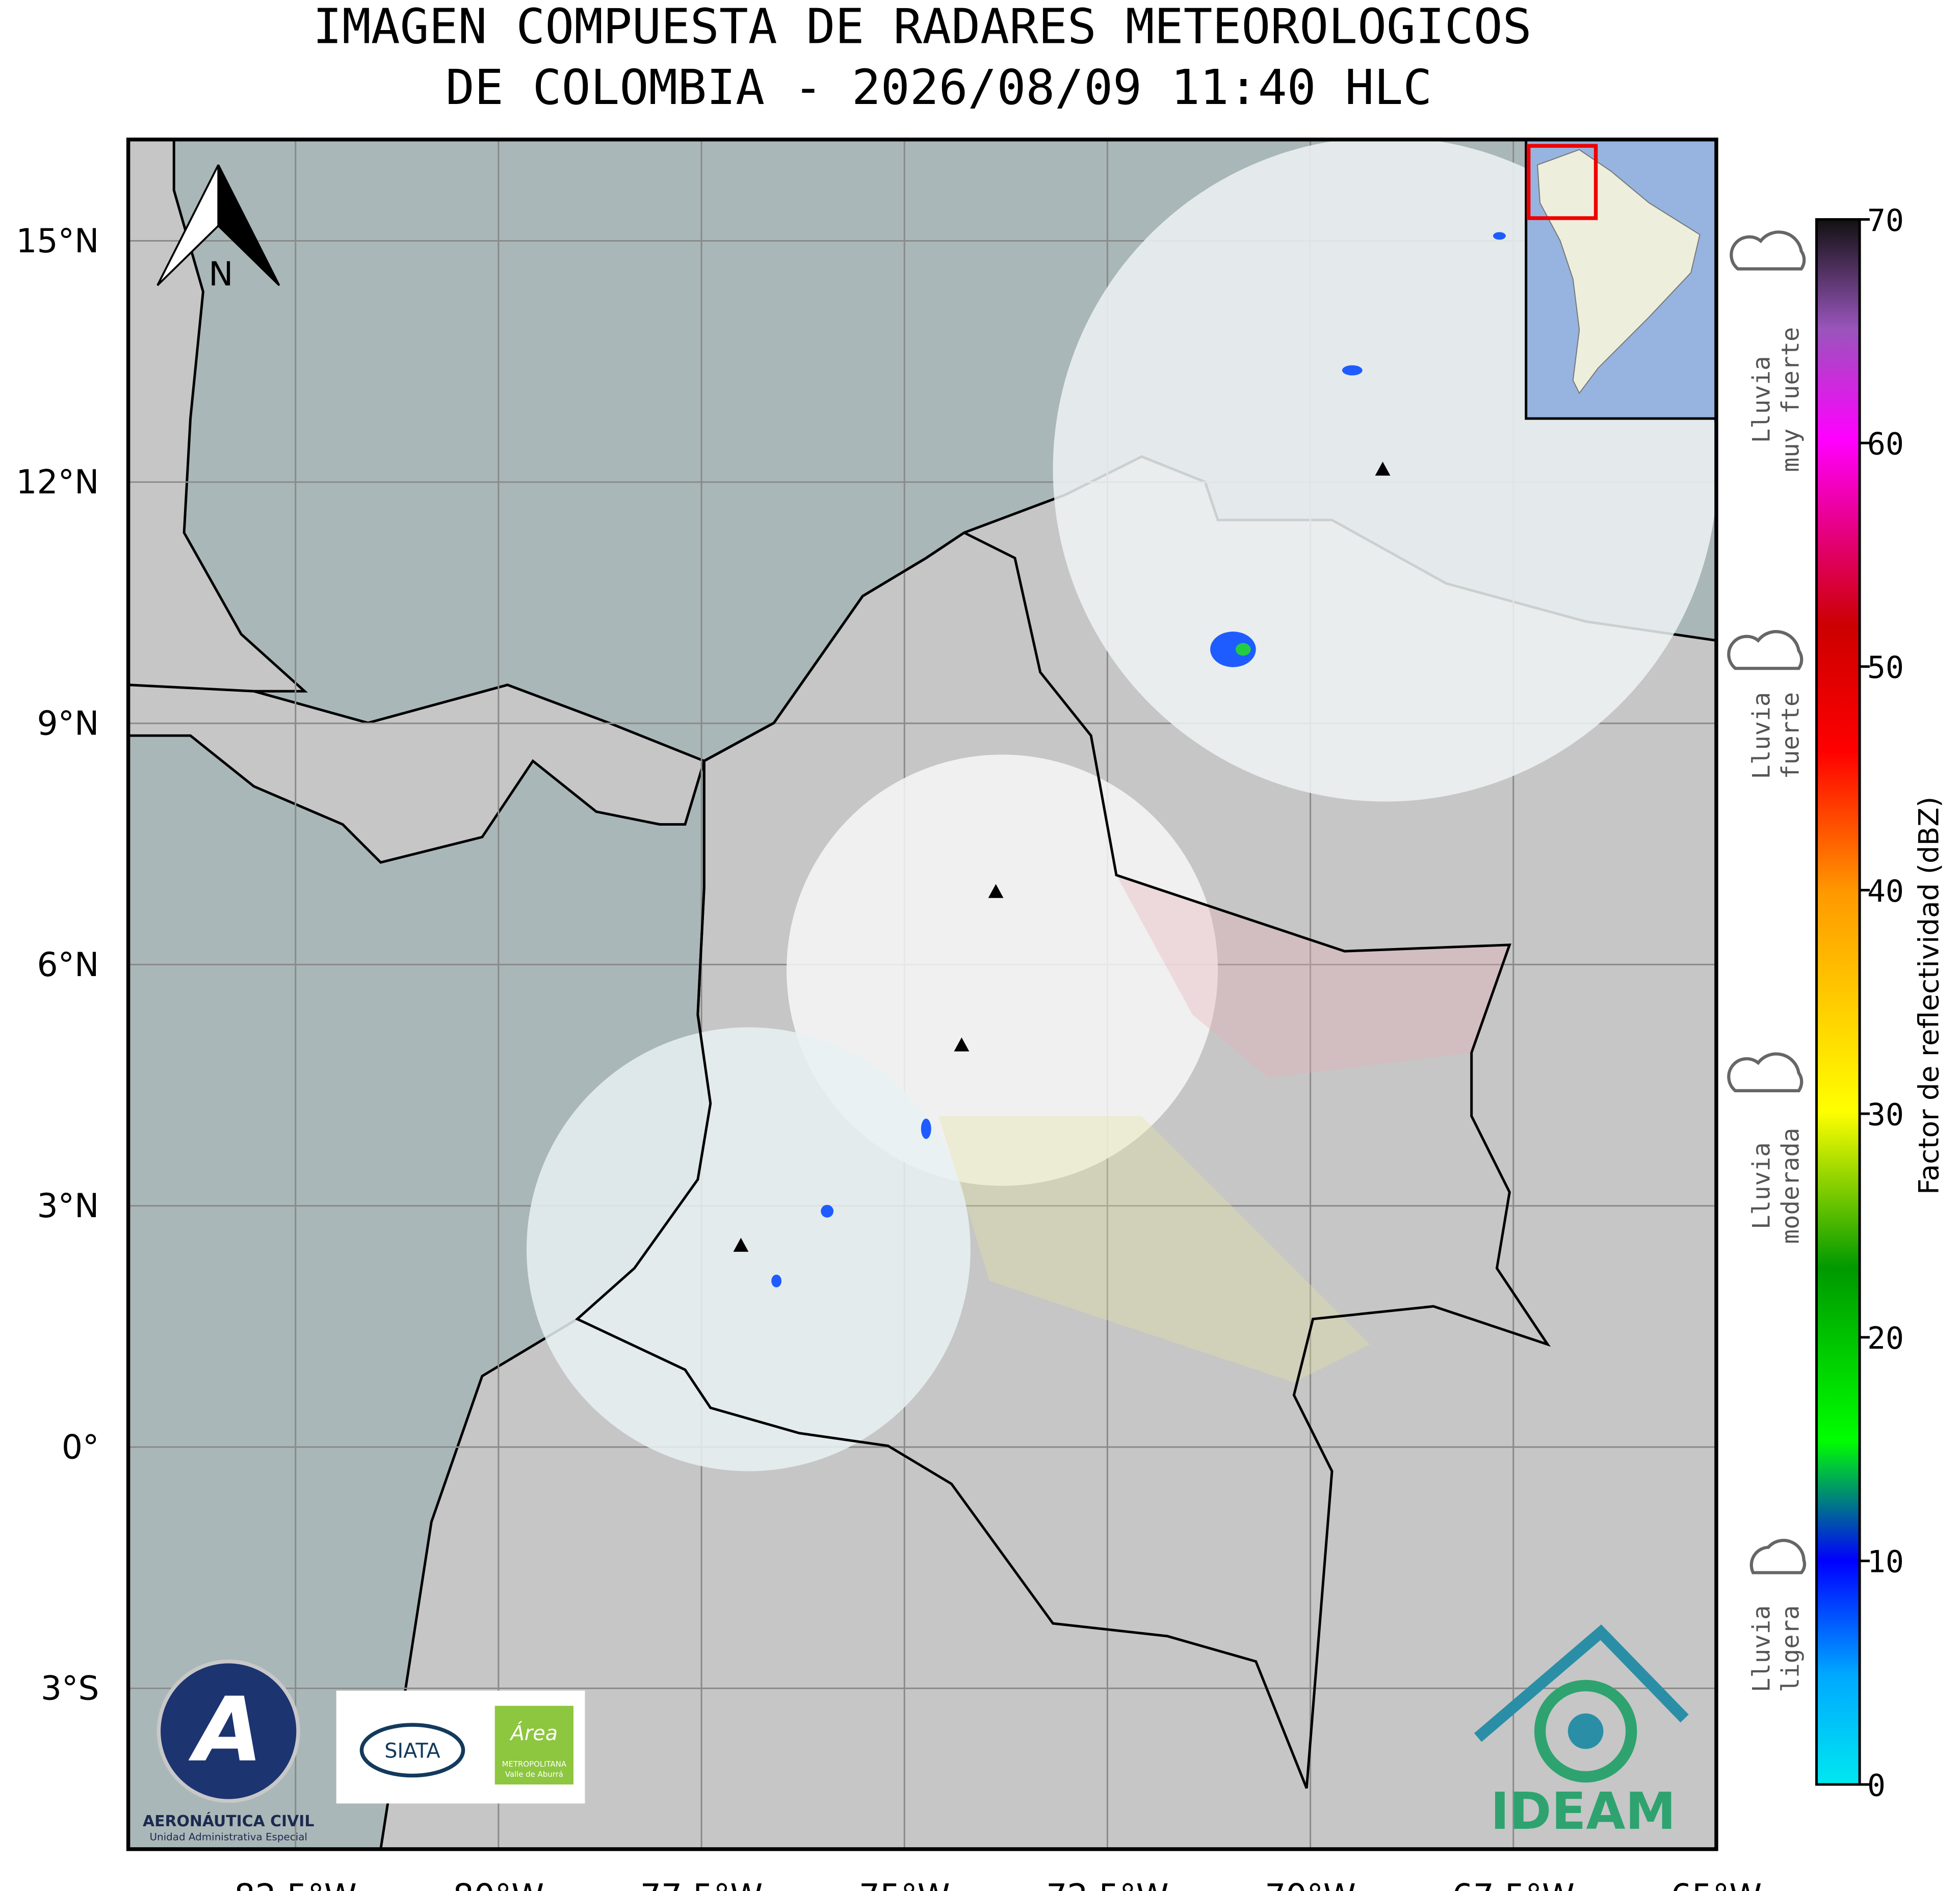 Image resolution: width=1960 pixels, height=1891 pixels. I want to click on aerocivil-emblem-letter: A, so click(225, 1730).